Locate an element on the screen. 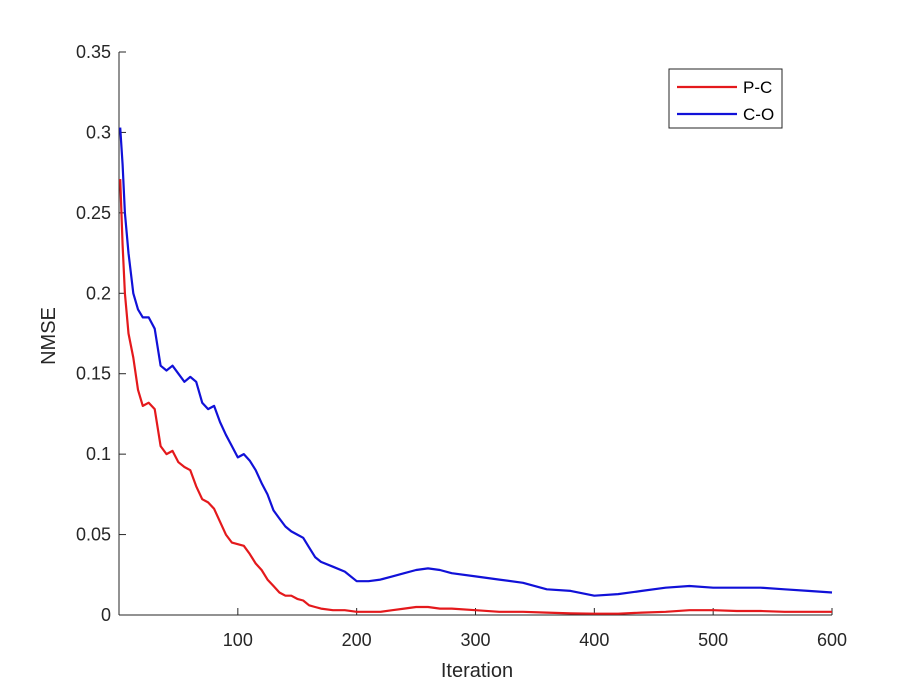  y-tick-label: 0.2 is located at coordinates (98, 293).